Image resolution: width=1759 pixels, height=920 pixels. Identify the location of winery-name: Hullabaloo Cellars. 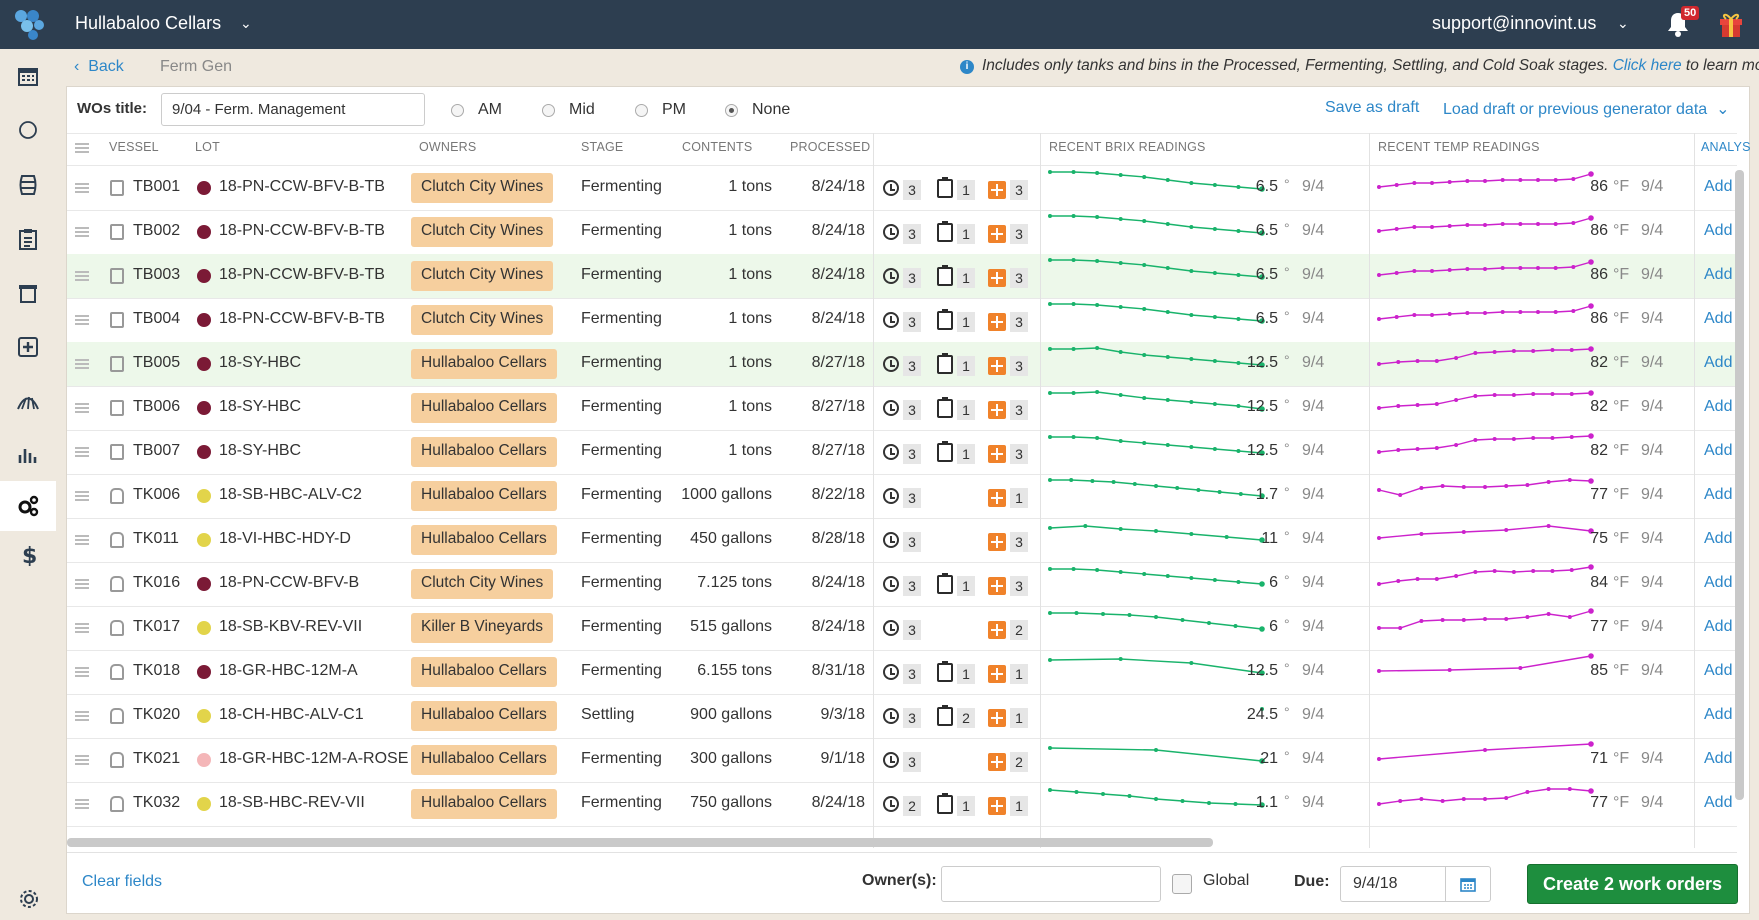
(148, 23).